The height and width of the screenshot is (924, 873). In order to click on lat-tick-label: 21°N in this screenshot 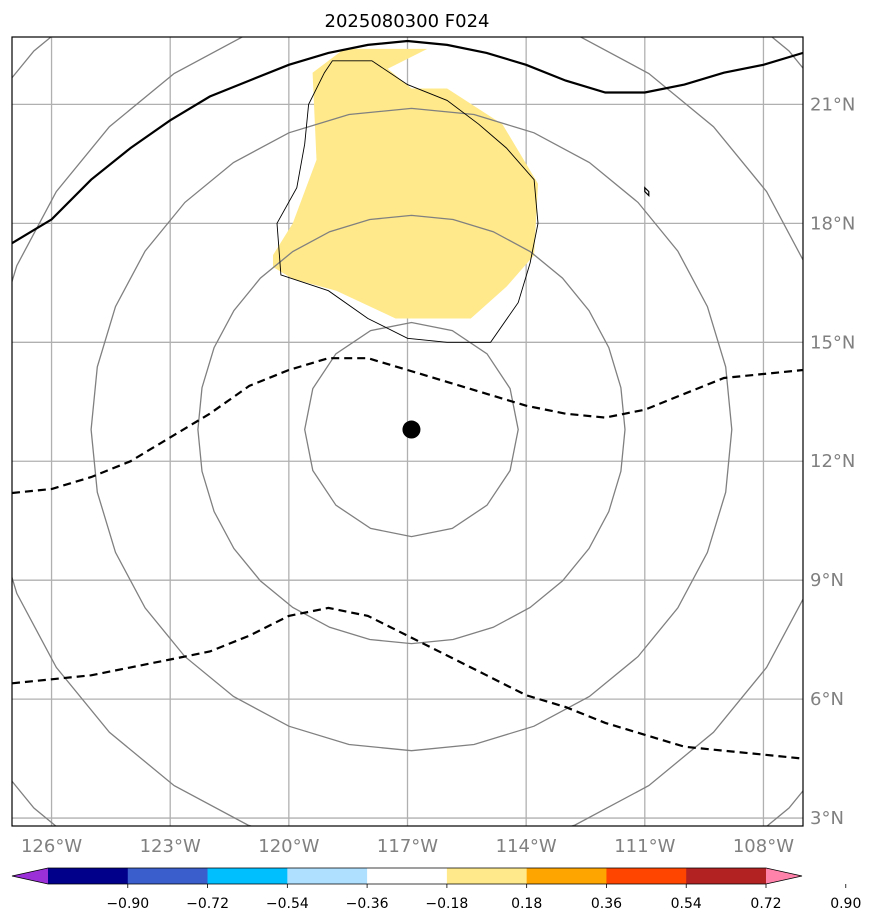, I will do `click(832, 104)`.